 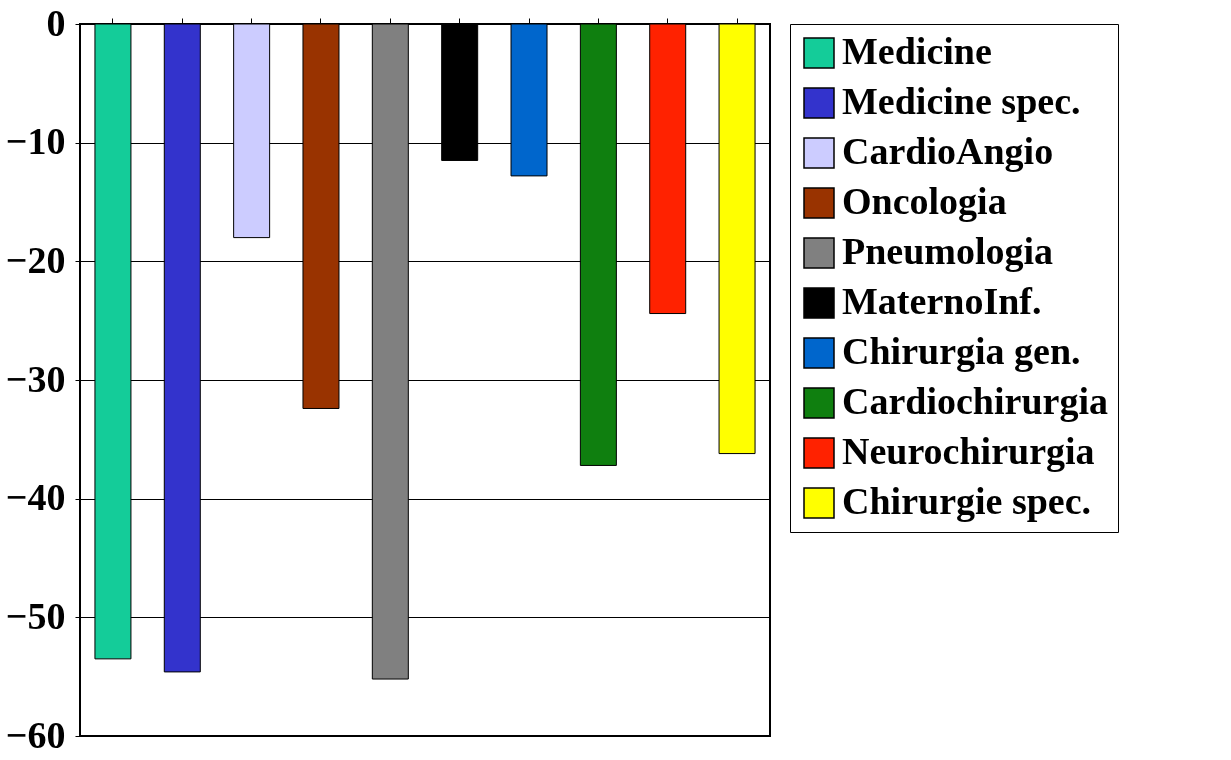 What do you see at coordinates (967, 501) in the screenshot?
I see `legend-label: Chirurgie spec.` at bounding box center [967, 501].